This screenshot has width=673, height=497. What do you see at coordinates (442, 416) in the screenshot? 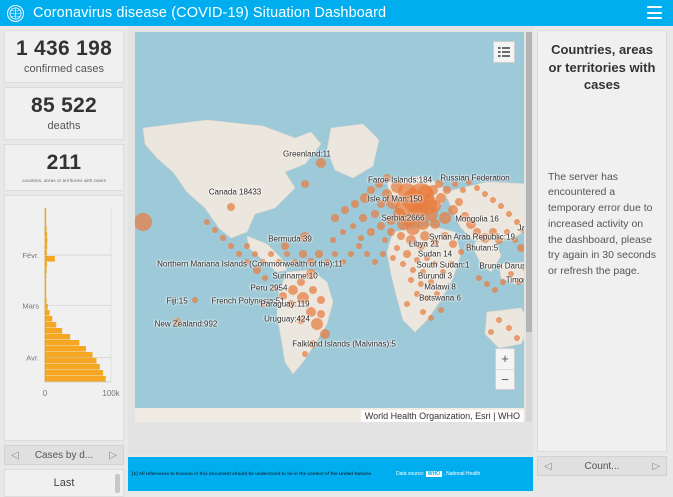
I see `map-attribution: World Health Organization, Esri | WHO` at bounding box center [442, 416].